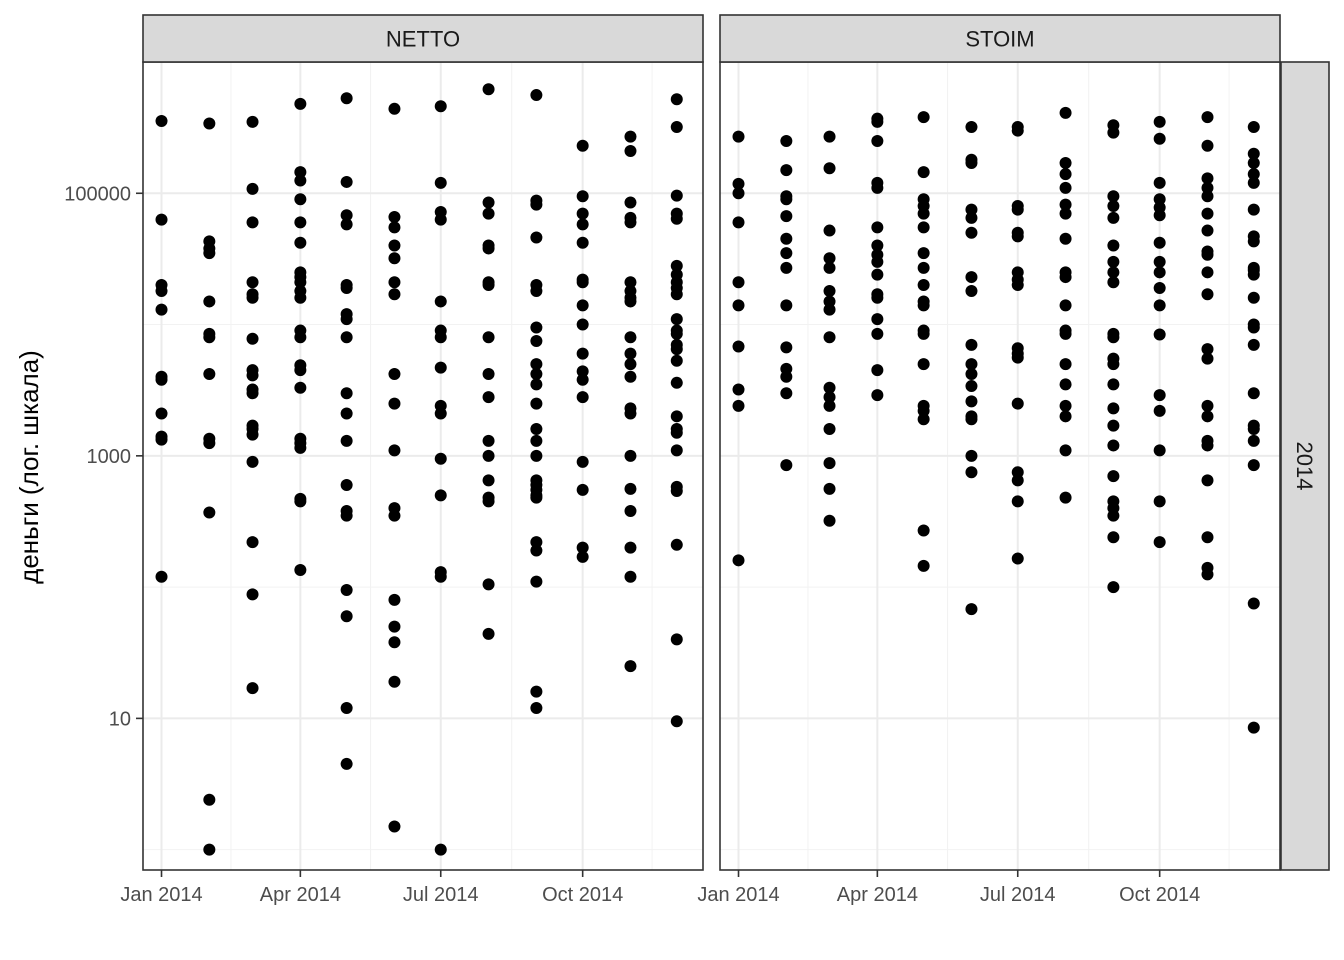 The width and height of the screenshot is (1344, 960). Describe the element at coordinates (29, 467) in the screenshot. I see `y-axis-title: деньги (лог. шкала)` at that location.